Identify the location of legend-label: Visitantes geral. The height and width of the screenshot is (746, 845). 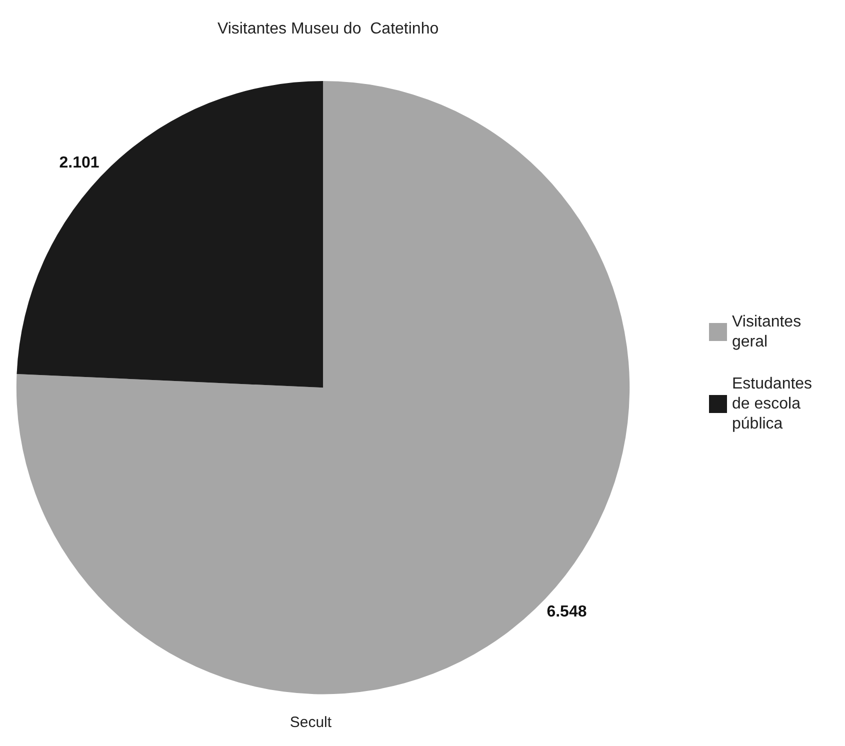
(769, 332).